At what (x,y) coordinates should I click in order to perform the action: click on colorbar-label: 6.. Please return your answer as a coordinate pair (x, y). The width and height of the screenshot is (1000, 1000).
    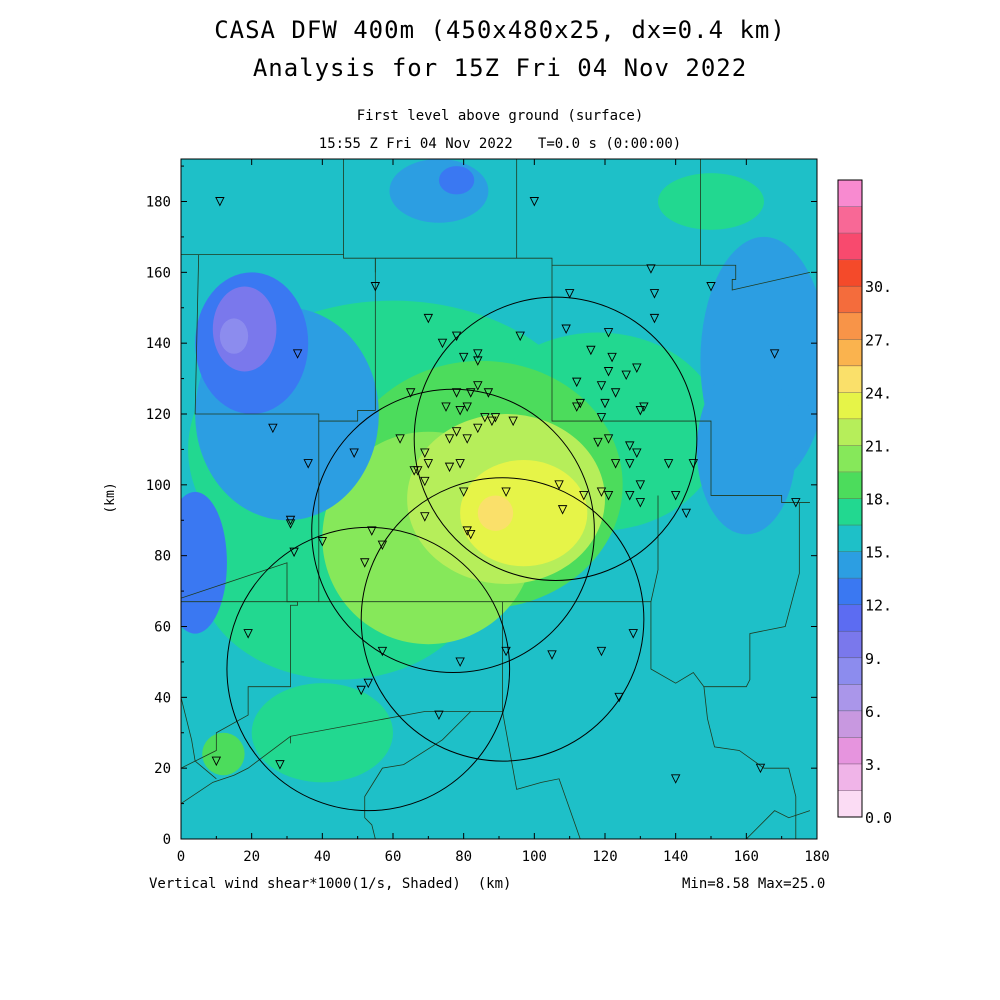
    Looking at the image, I should click on (874, 712).